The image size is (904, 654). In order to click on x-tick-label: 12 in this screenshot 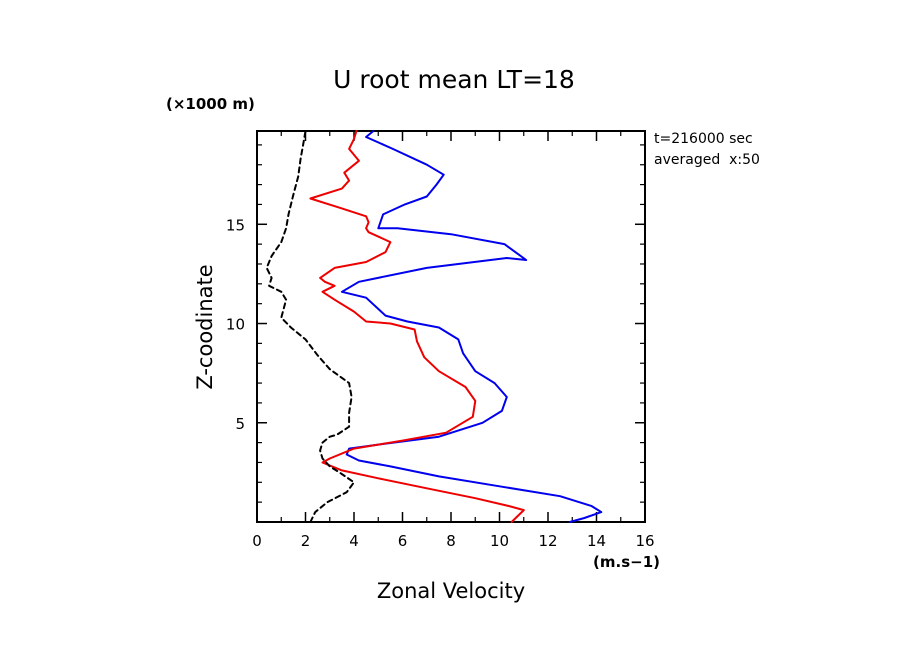, I will do `click(547, 541)`.